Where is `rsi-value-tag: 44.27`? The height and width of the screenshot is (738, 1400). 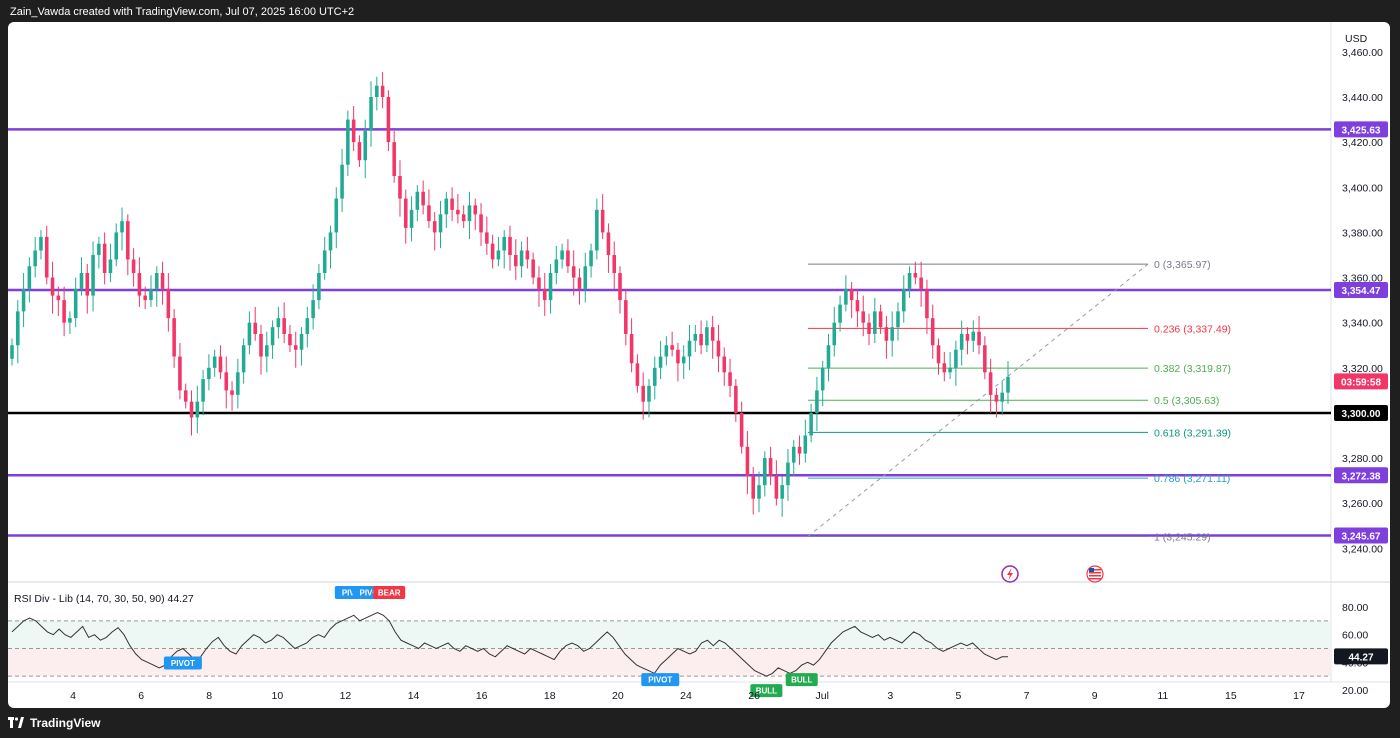 rsi-value-tag: 44.27 is located at coordinates (1361, 656).